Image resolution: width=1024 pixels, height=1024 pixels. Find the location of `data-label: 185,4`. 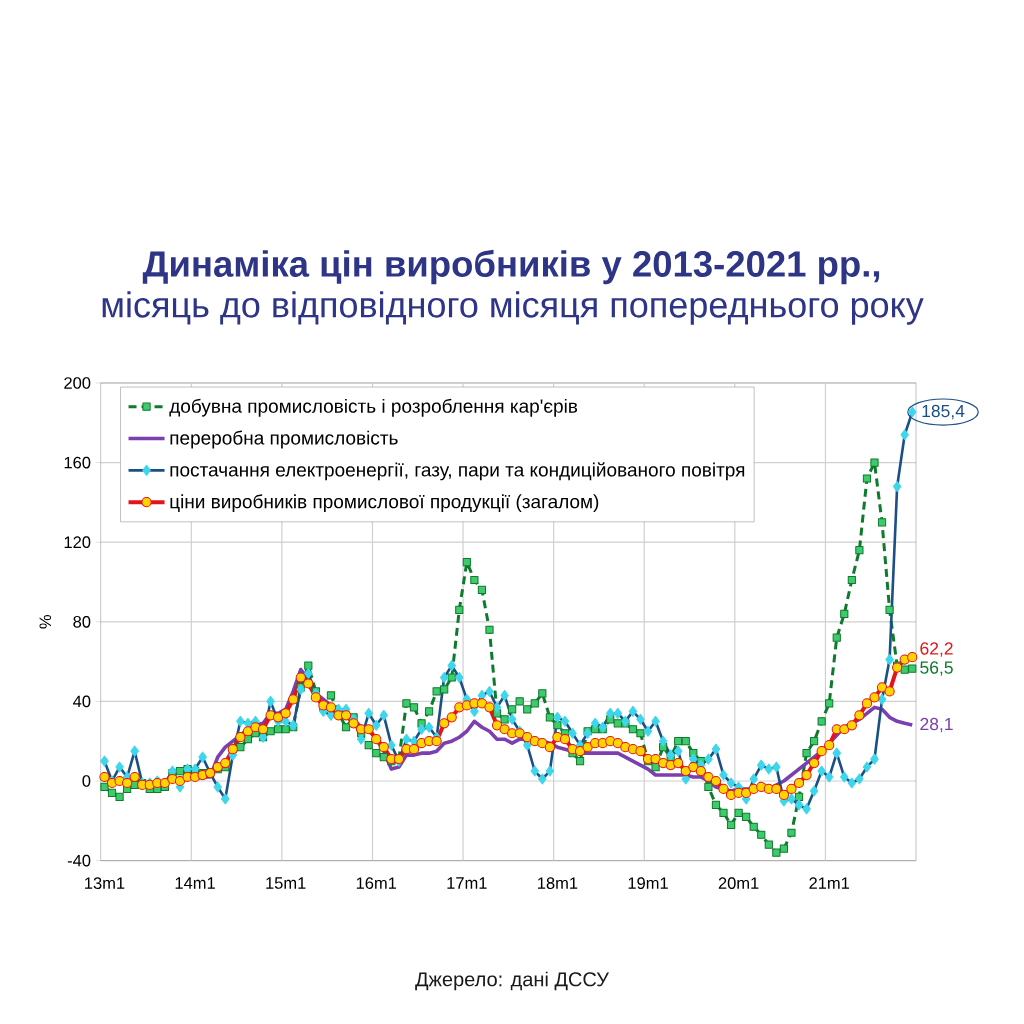

data-label: 185,4 is located at coordinates (943, 412).